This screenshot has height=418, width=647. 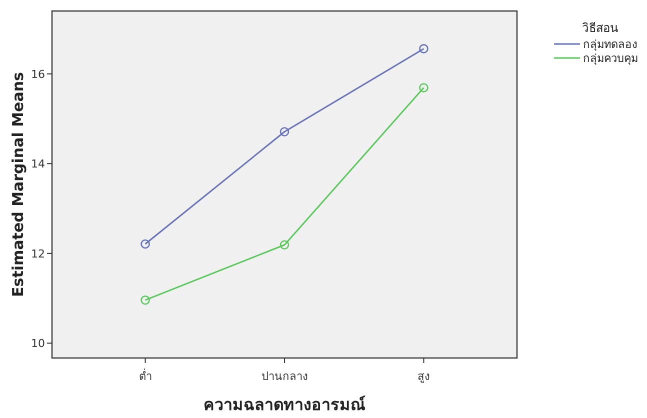 I want to click on legend-label: กลุ่มทดลอง, so click(x=610, y=44).